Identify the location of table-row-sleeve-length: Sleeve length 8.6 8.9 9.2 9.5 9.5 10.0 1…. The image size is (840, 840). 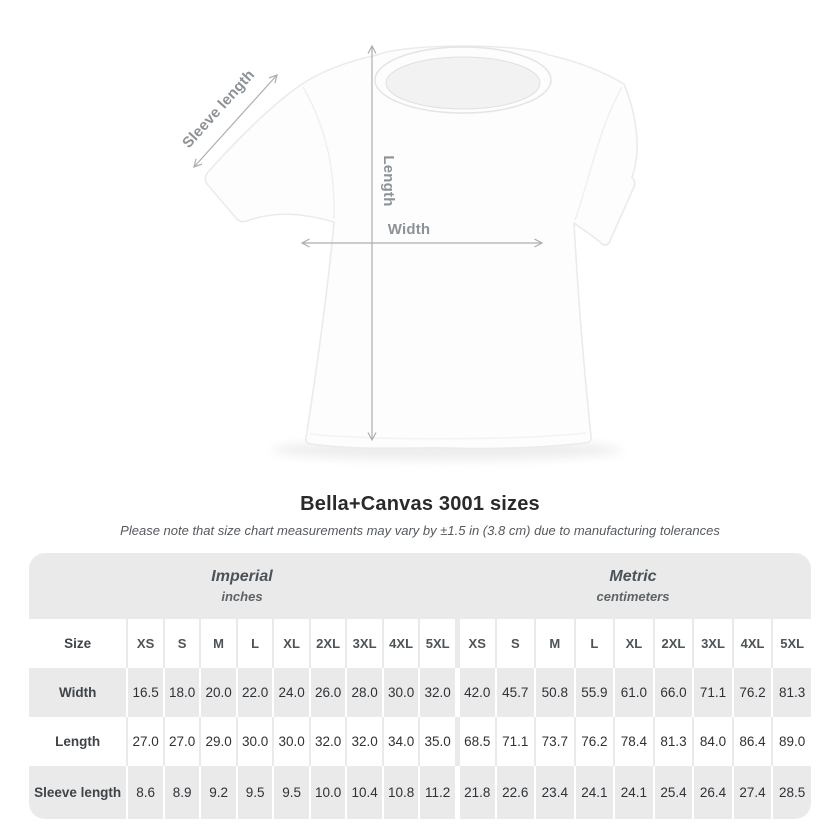
(420, 792).